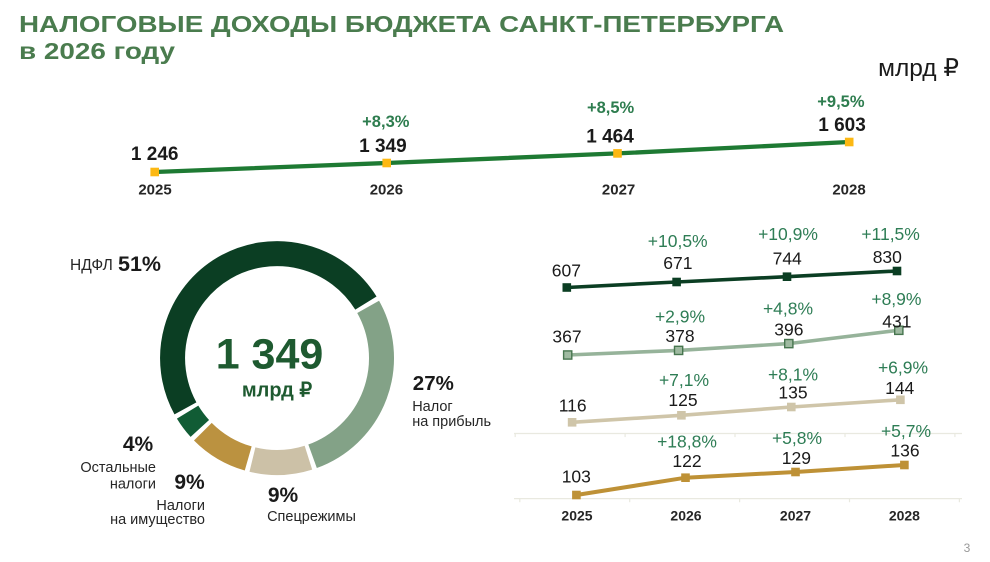 The height and width of the screenshot is (562, 990). Describe the element at coordinates (841, 102) in the screenshot. I see `svg-text: +9,5%` at that location.